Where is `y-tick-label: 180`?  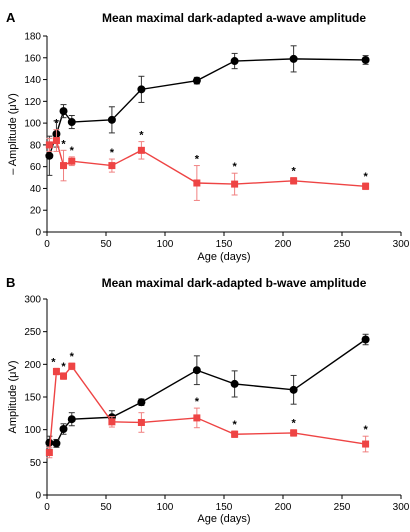
y-tick-label: 180 is located at coordinates (32, 37).